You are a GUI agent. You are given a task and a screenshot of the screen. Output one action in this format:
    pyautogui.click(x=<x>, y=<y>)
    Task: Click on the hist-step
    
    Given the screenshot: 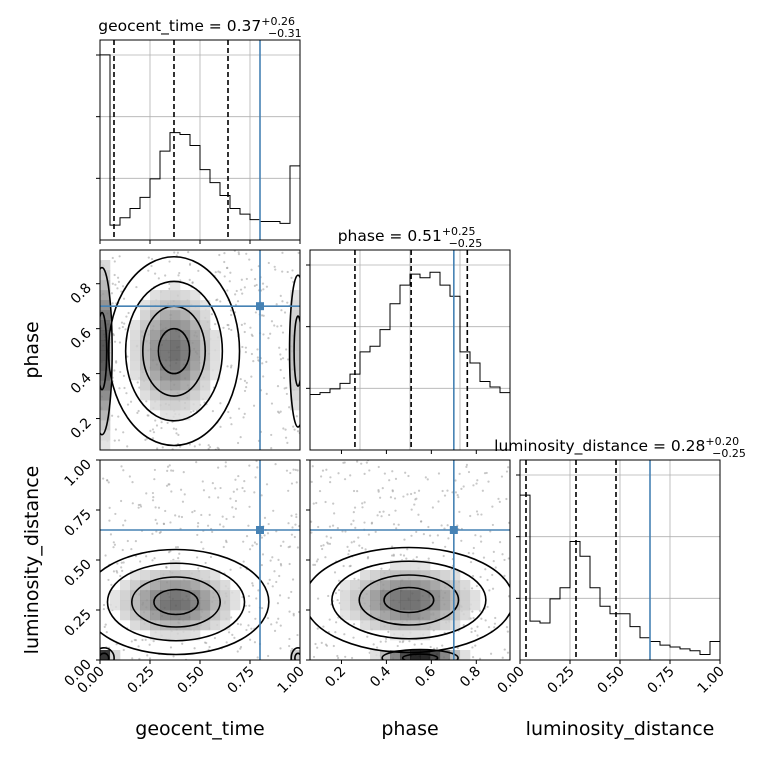 What is the action you would take?
    pyautogui.click(x=410, y=360)
    